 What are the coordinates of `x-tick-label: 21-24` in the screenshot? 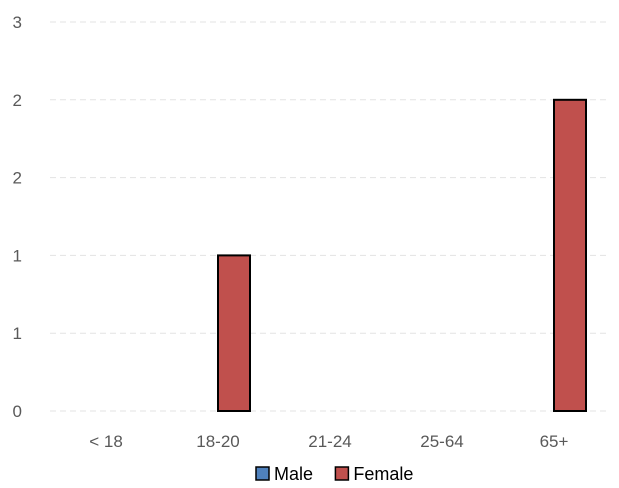 It's located at (329, 441).